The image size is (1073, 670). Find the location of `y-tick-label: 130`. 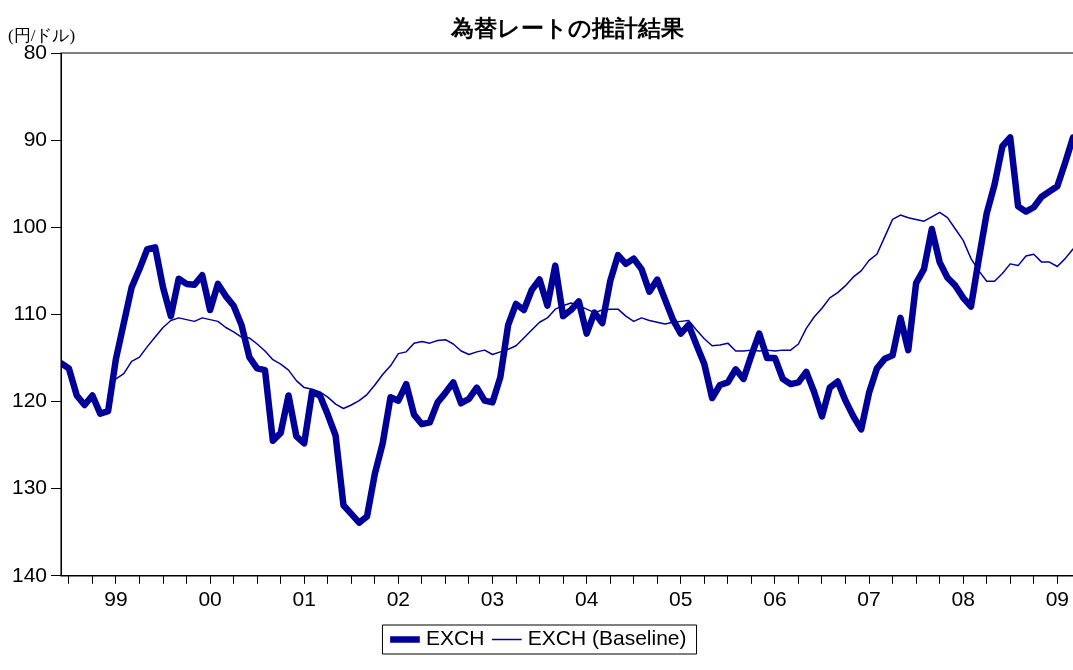

y-tick-label: 130 is located at coordinates (29, 487).